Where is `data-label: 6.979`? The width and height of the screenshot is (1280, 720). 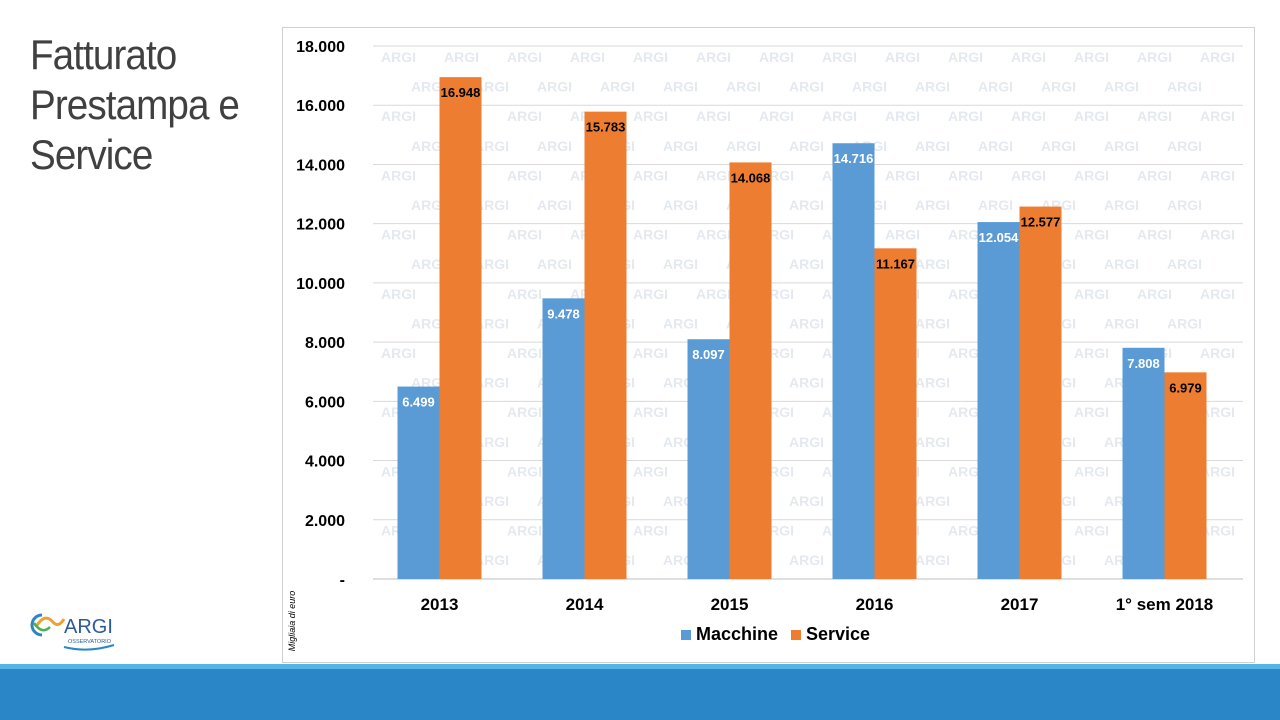
data-label: 6.979 is located at coordinates (1185, 387).